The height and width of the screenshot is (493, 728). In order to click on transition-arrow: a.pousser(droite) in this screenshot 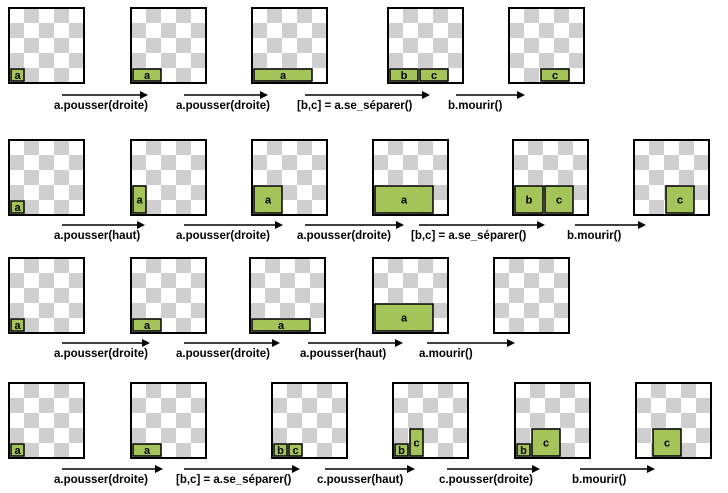, I will do `click(102, 349)`.